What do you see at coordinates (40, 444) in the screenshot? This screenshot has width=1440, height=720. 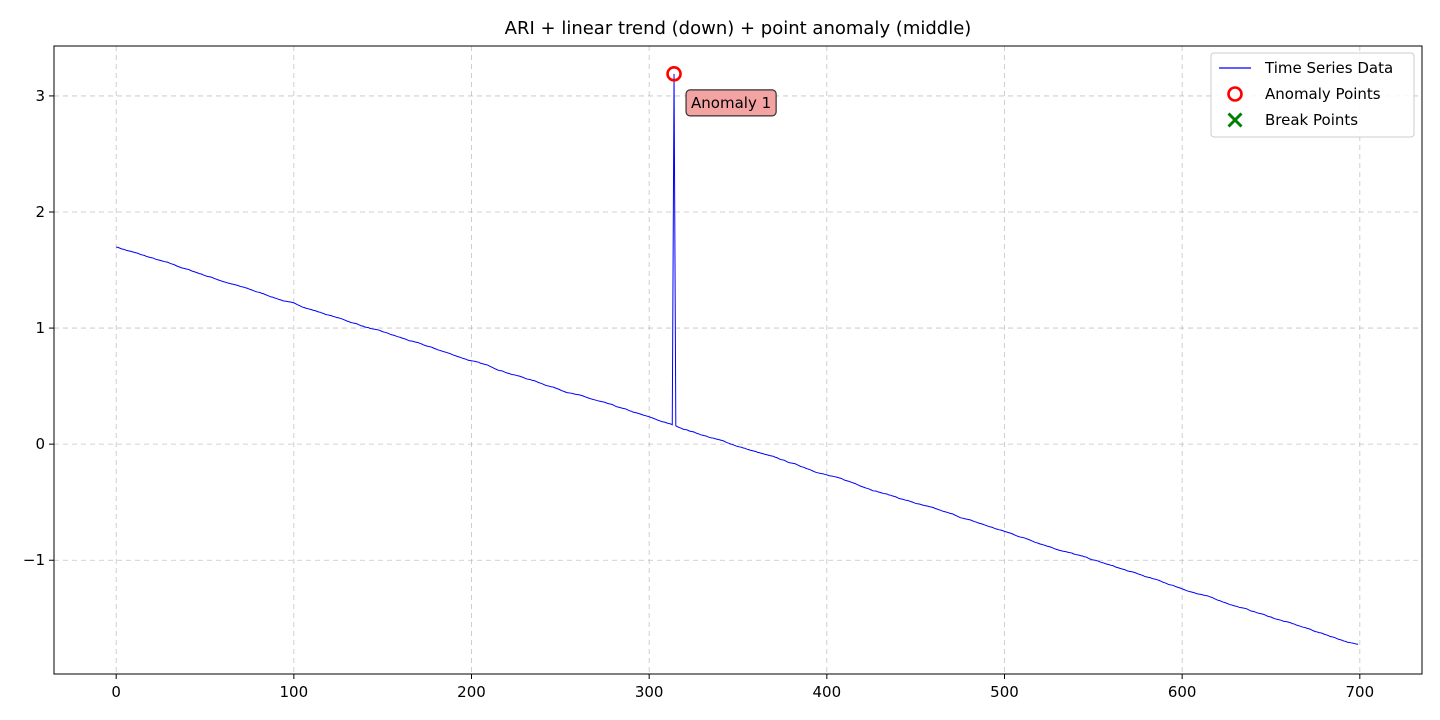 I see `y-tick-label: 0` at bounding box center [40, 444].